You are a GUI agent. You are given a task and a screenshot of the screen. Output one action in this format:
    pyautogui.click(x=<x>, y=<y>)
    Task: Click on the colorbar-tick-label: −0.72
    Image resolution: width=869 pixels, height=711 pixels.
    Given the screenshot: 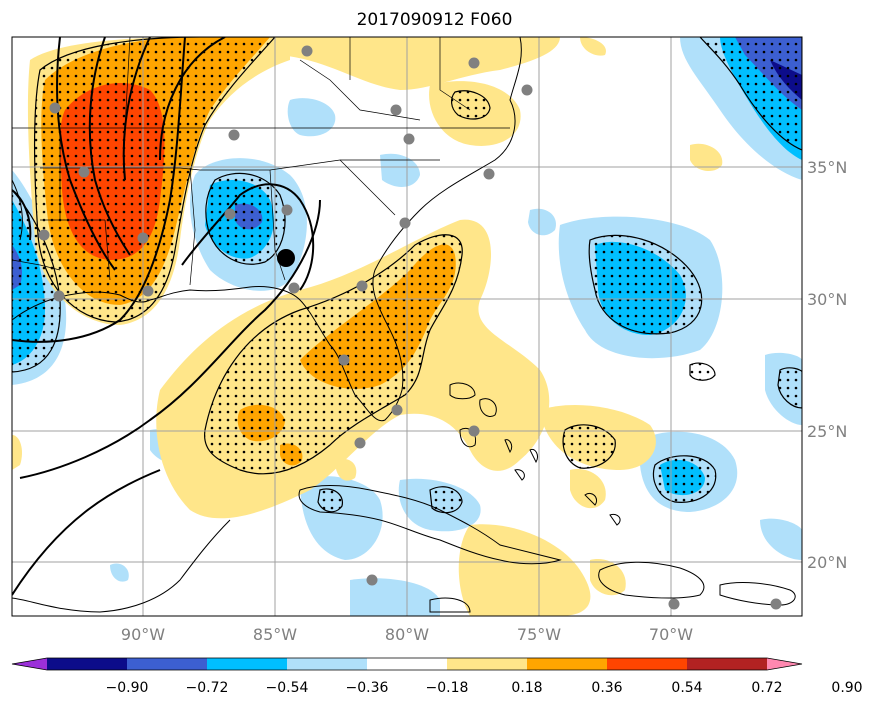 What is the action you would take?
    pyautogui.click(x=207, y=688)
    